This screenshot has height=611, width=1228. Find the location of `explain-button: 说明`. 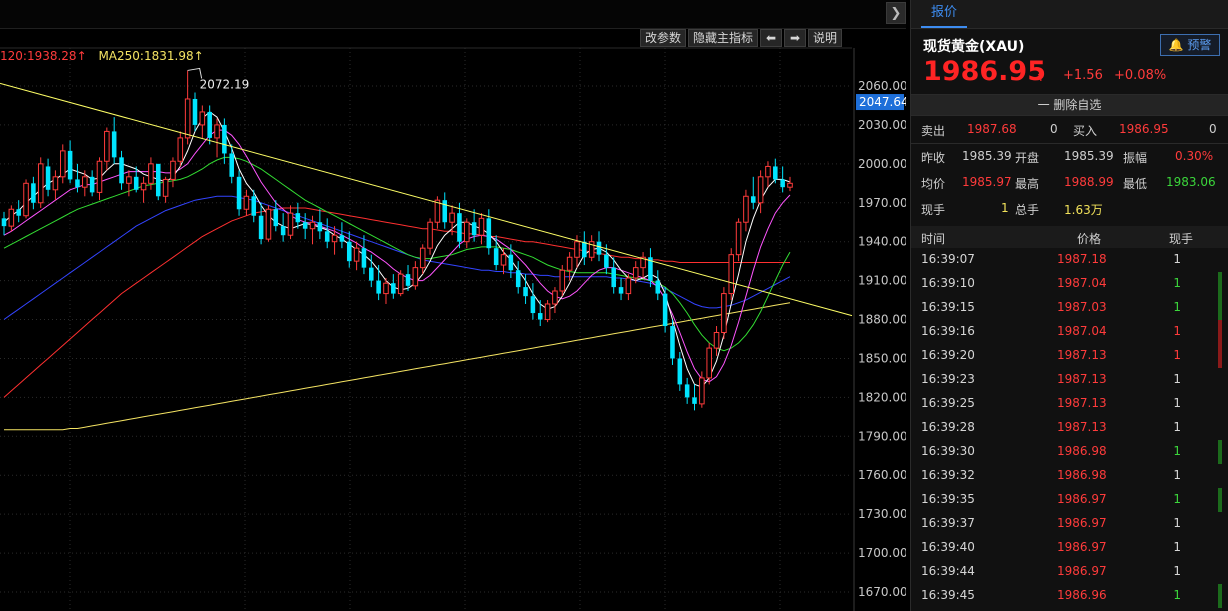

explain-button: 说明 is located at coordinates (825, 38).